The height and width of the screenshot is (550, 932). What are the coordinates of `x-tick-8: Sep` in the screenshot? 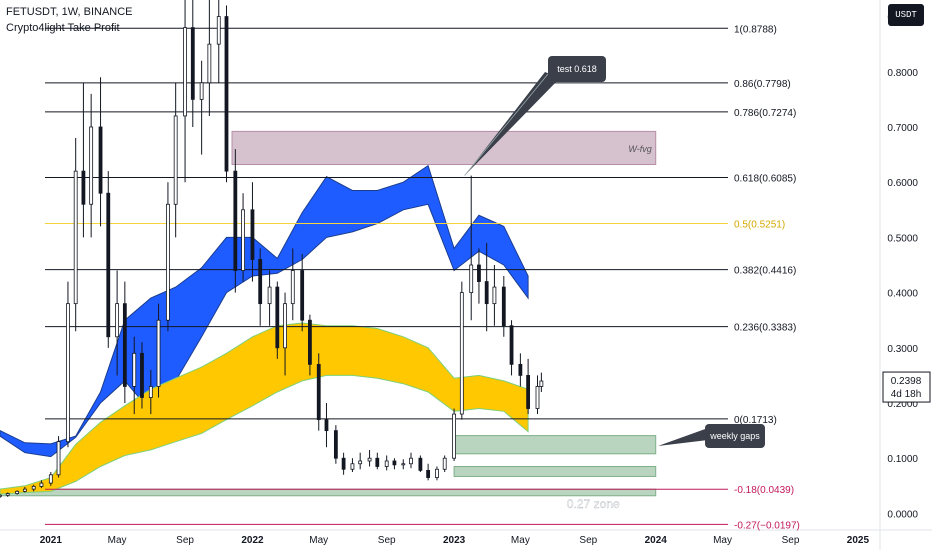 It's located at (588, 540).